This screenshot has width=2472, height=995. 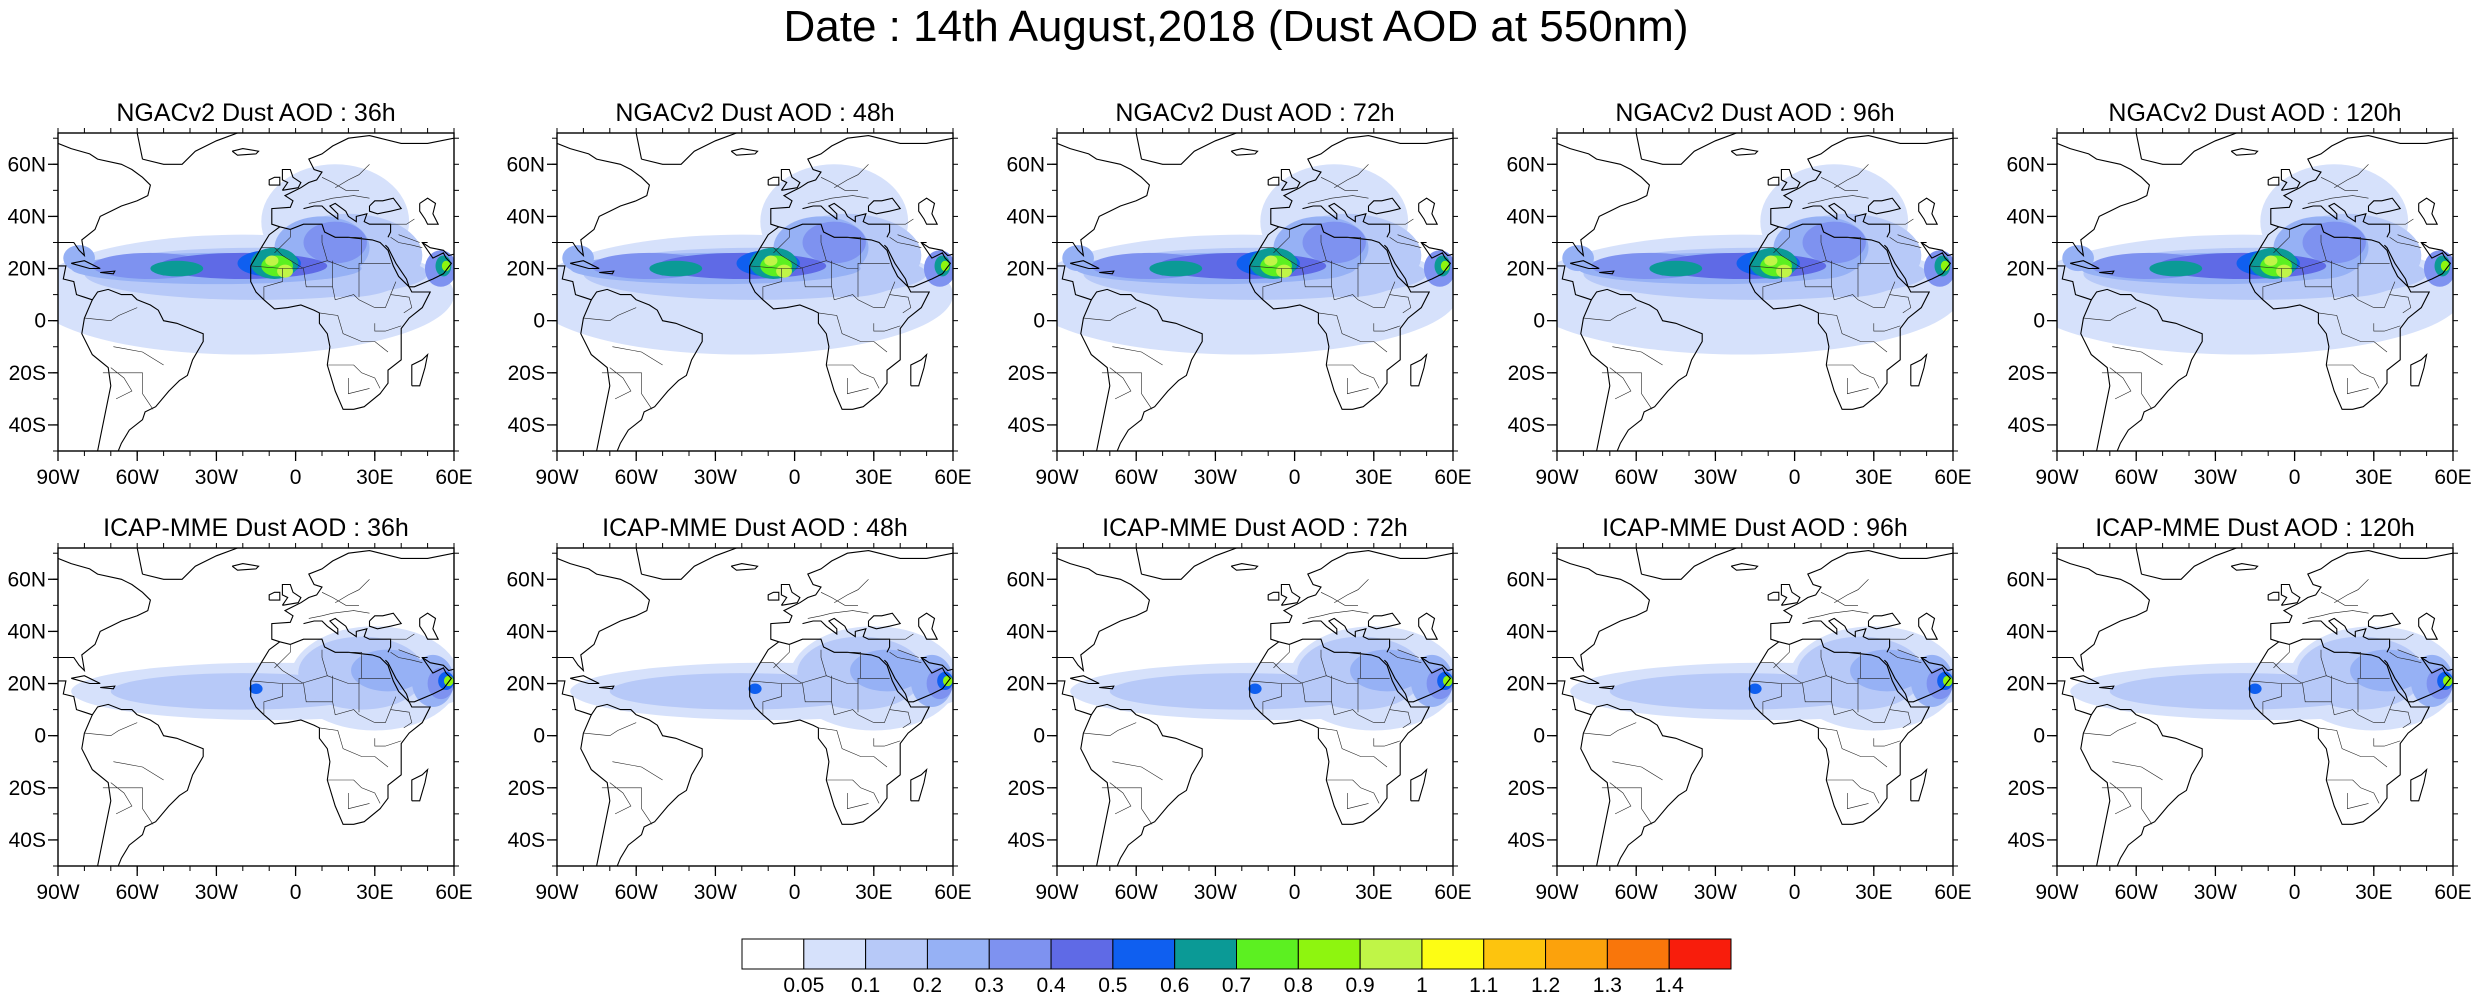 What do you see at coordinates (1391, 954) in the screenshot?
I see `colorbar-swatch` at bounding box center [1391, 954].